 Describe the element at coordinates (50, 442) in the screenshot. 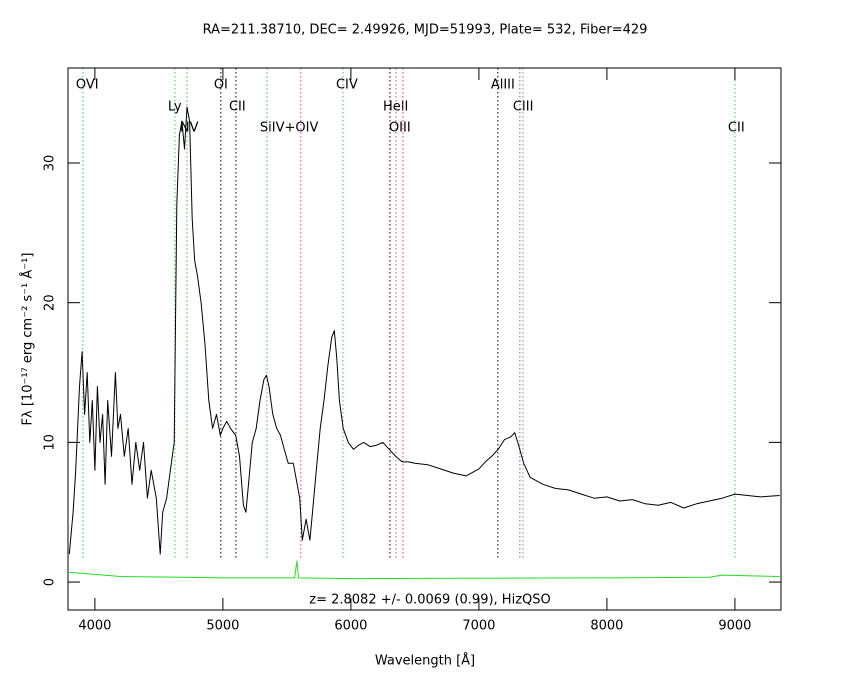

I see `y-tick-label: 10` at that location.